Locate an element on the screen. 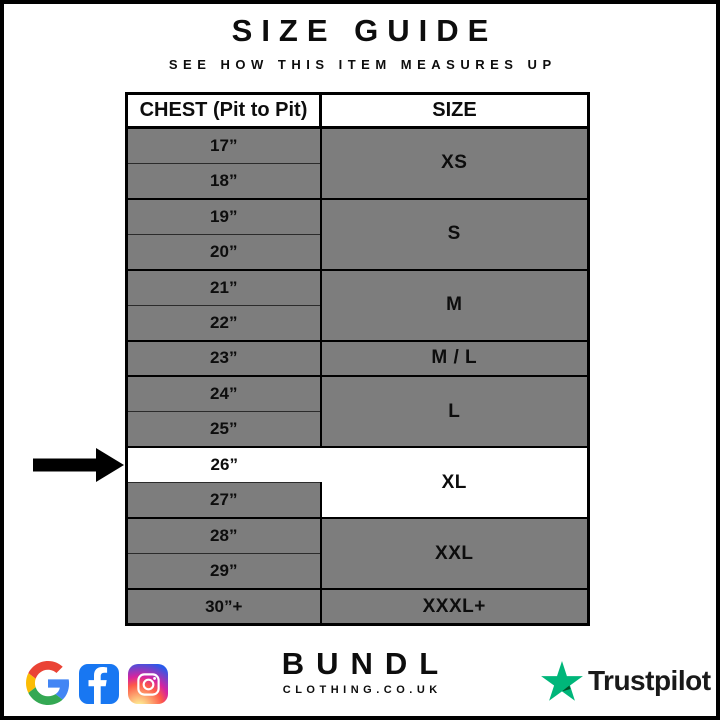 The width and height of the screenshot is (720, 720). table-row: 23” M / L is located at coordinates (357, 357).